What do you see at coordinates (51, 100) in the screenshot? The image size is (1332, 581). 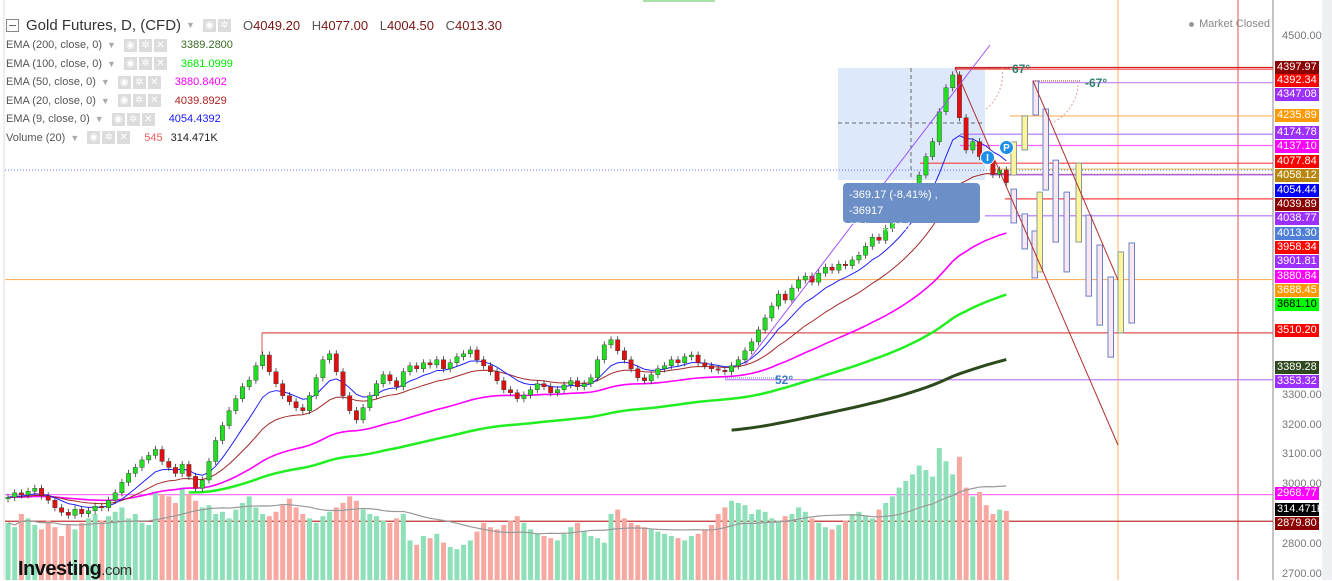 I see `indicator-label: EMA (20, close, 0)` at bounding box center [51, 100].